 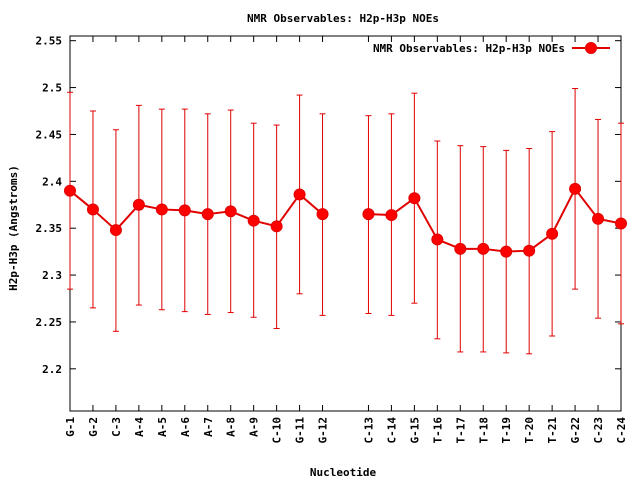 I want to click on x-tick-label: C-3, so click(x=116, y=427).